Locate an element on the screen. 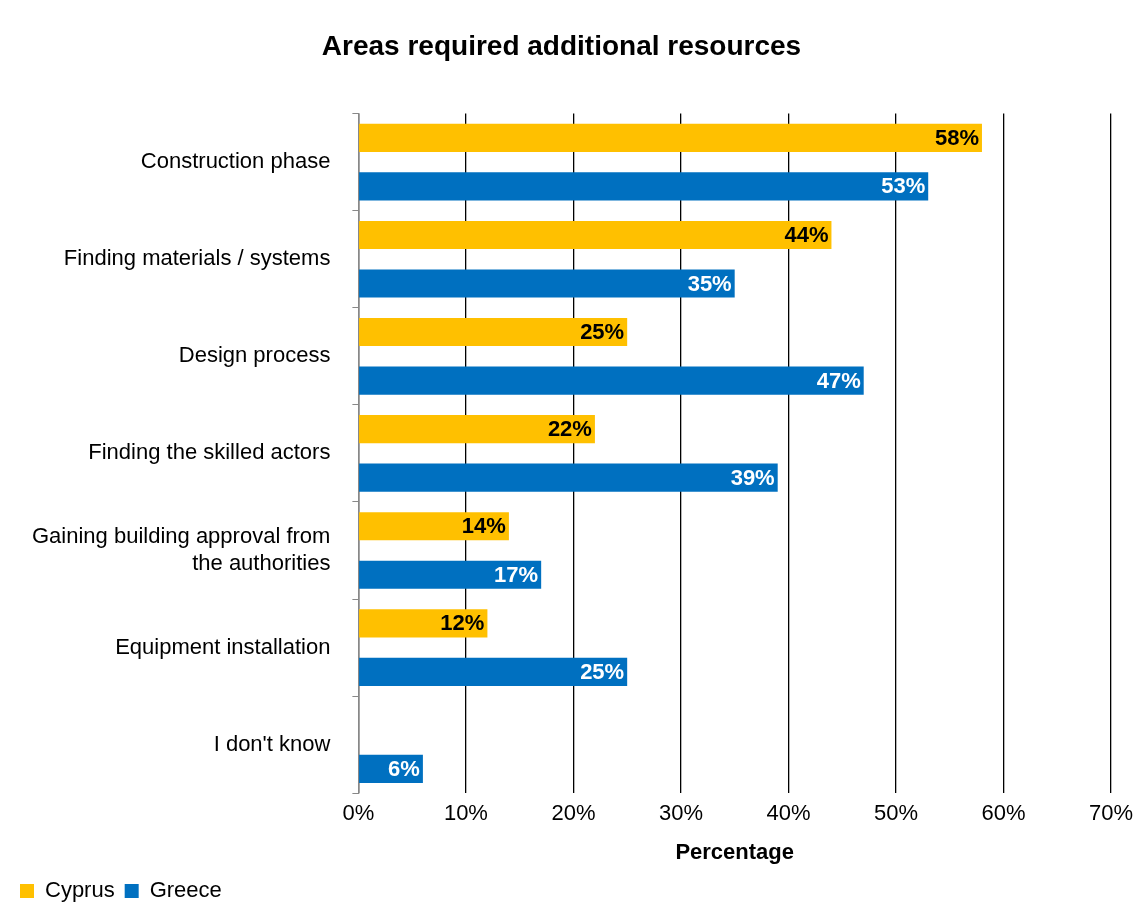 Image resolution: width=1141 pixels, height=922 pixels. data-label: 39% is located at coordinates (752, 477).